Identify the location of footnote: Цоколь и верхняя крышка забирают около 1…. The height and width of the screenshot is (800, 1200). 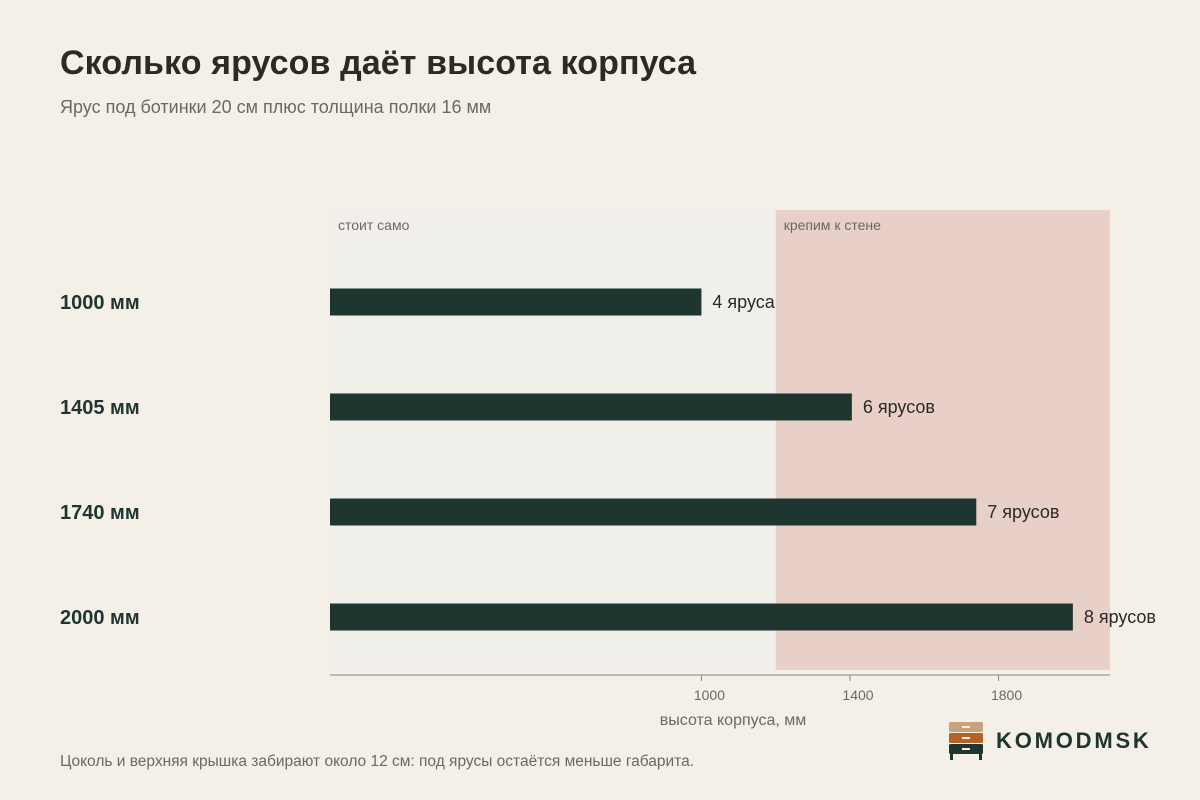
(377, 761).